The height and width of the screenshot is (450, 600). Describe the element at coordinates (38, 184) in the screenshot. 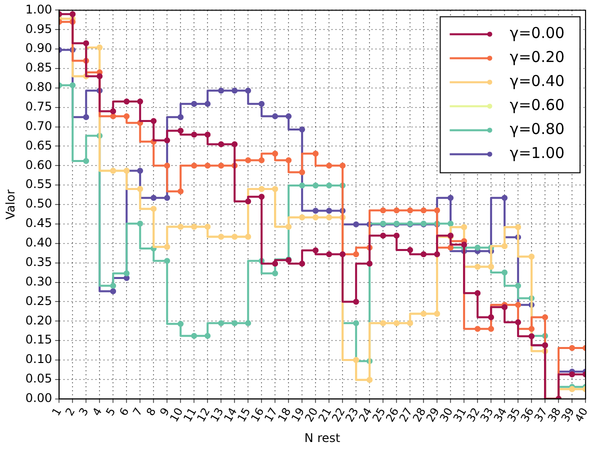

I see `y-tick-label: 0.55` at that location.